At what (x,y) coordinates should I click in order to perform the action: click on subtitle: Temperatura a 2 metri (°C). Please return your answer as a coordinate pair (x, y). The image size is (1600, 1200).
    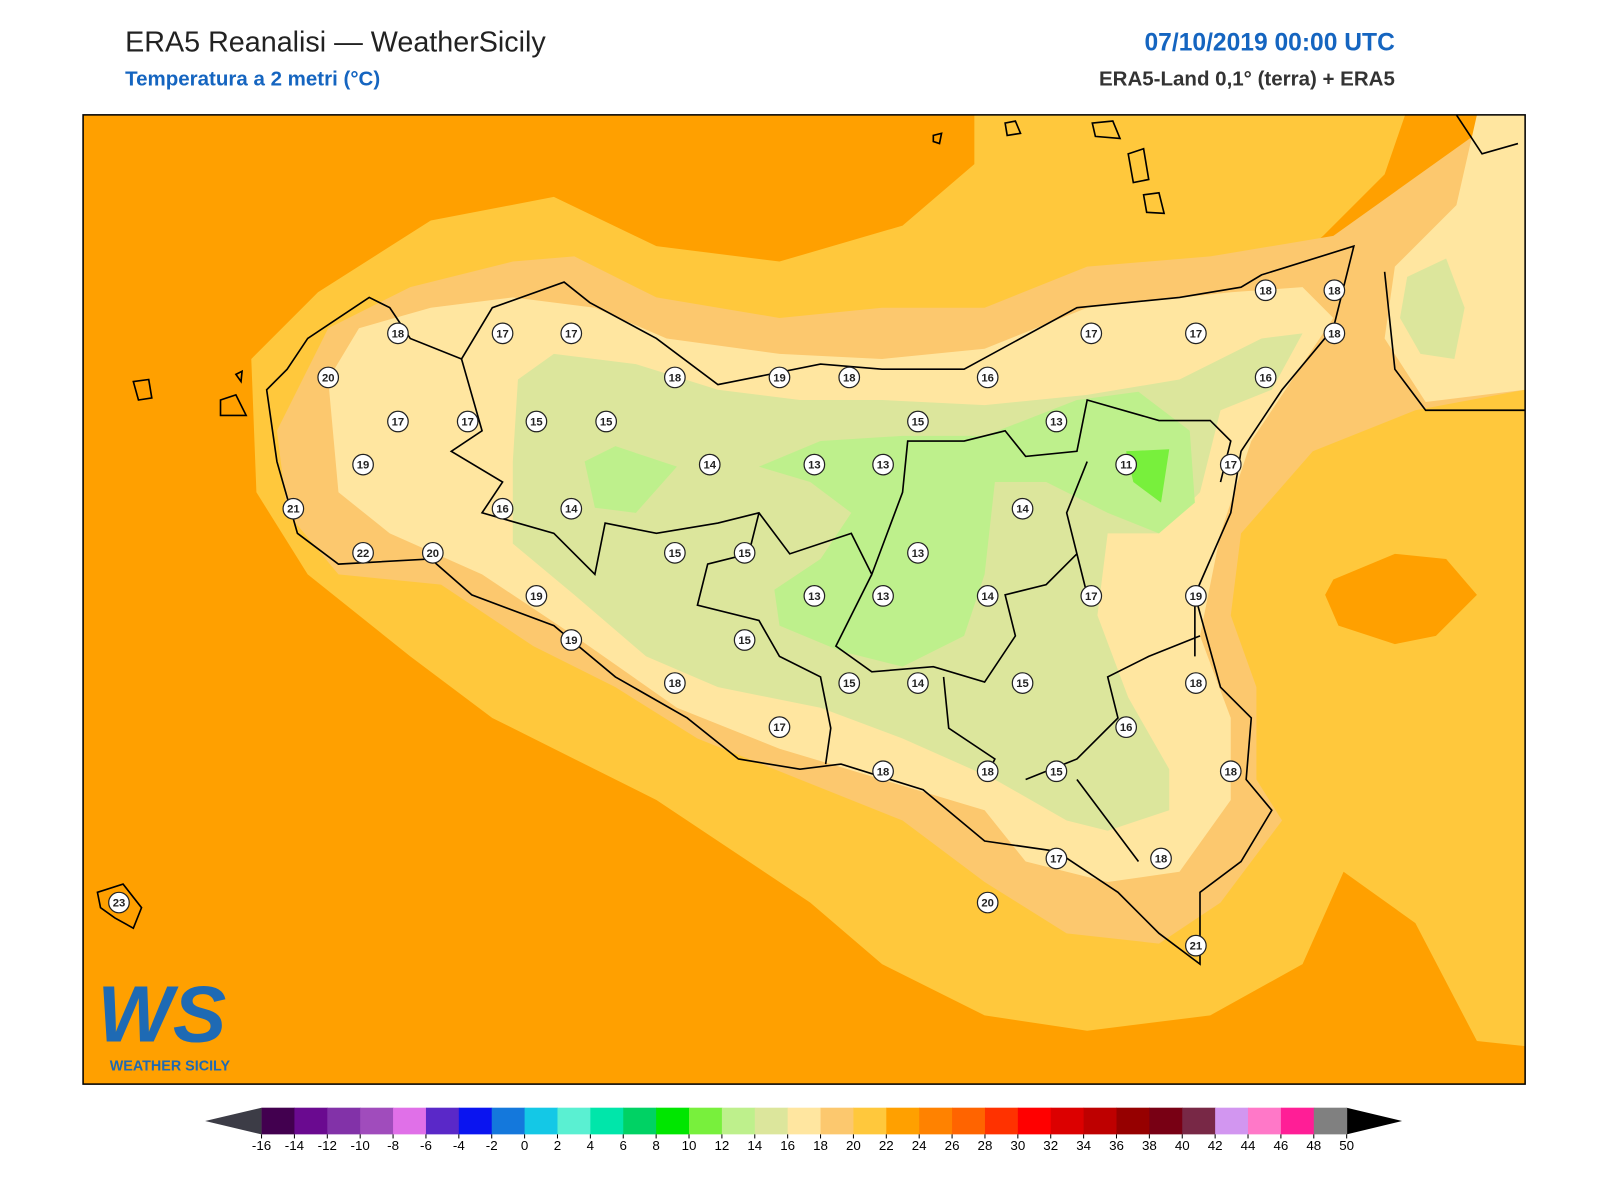
    Looking at the image, I should click on (252, 78).